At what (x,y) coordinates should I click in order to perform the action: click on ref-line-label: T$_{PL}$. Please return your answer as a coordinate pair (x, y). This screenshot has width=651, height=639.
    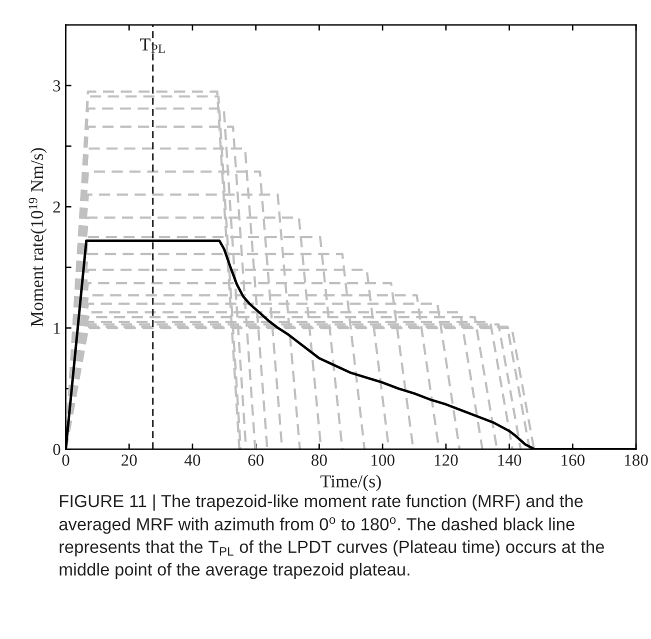
    Looking at the image, I should click on (152, 45).